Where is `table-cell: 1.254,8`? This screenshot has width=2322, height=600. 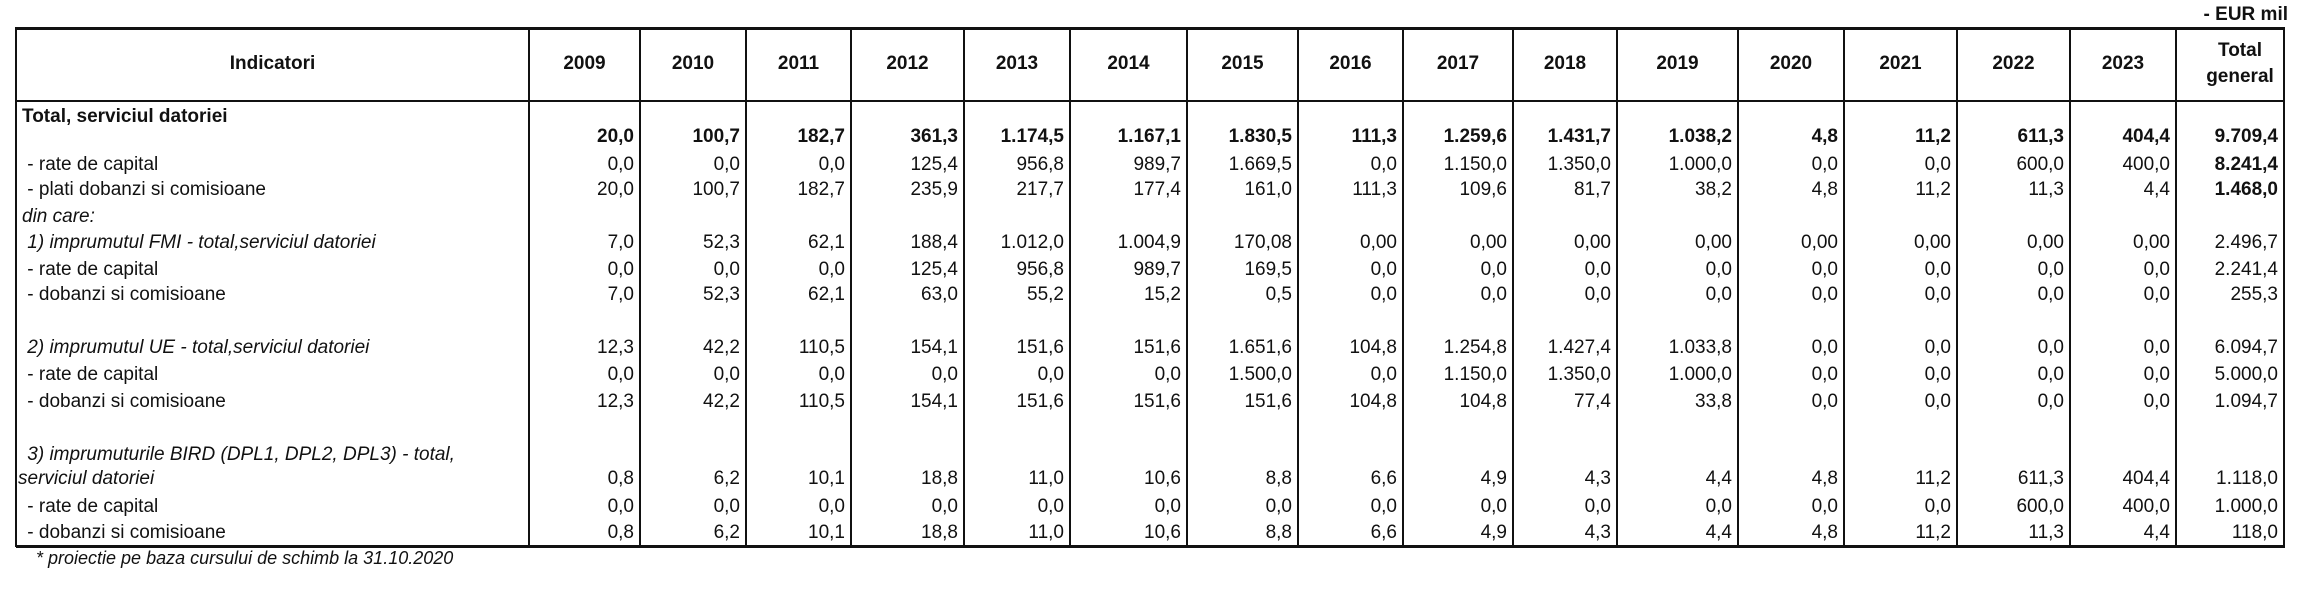 table-cell: 1.254,8 is located at coordinates (1475, 347).